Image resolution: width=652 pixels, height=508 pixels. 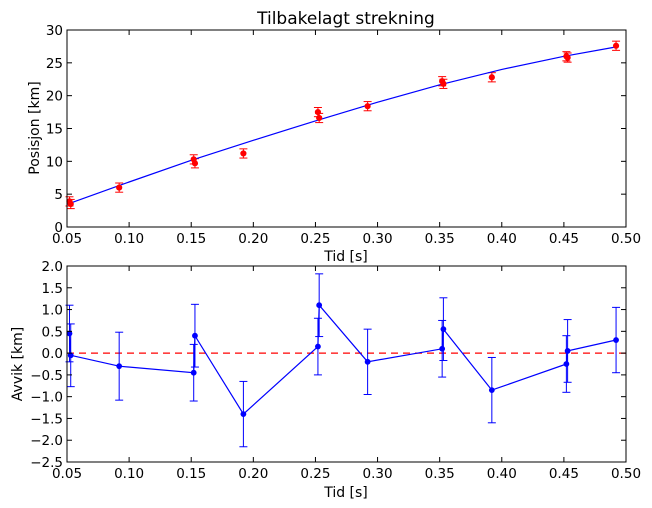 What do you see at coordinates (58, 195) in the screenshot?
I see `y-tick-label: 5` at bounding box center [58, 195].